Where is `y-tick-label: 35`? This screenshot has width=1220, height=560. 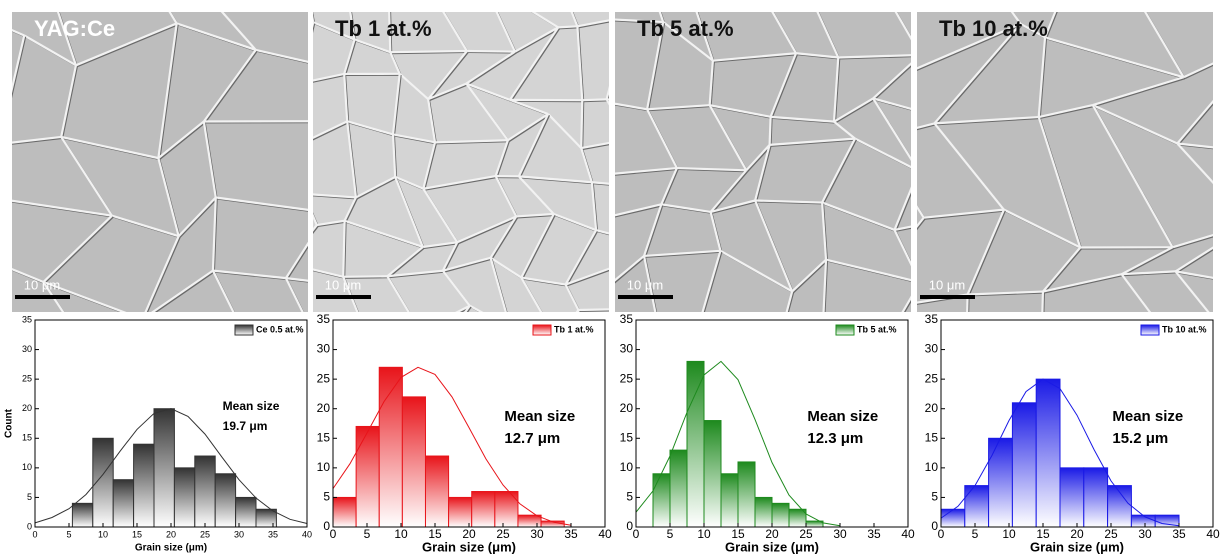 y-tick-label: 35 is located at coordinates (27, 319).